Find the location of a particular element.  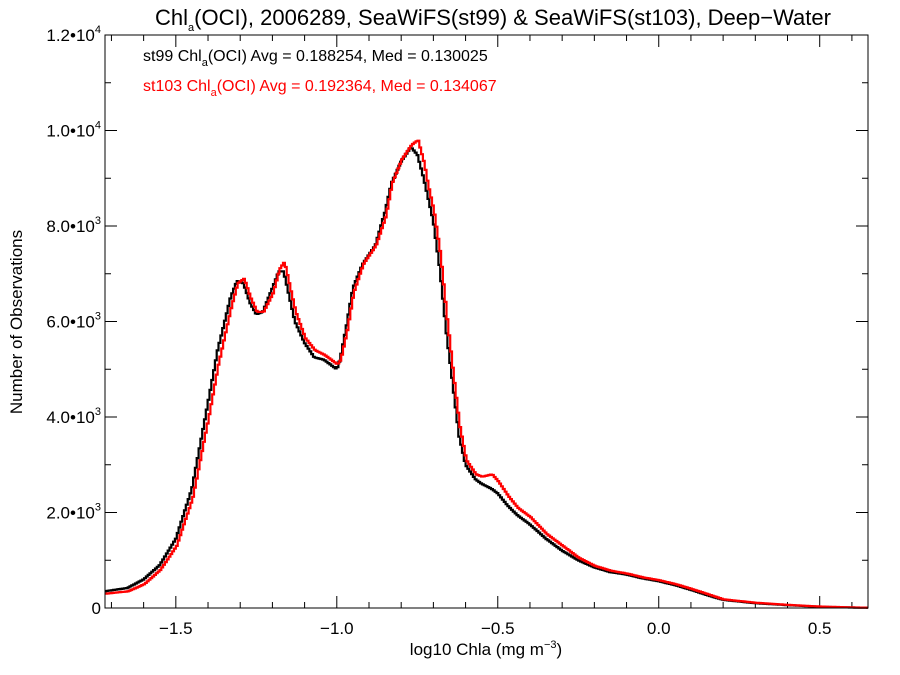

y-tick-label: 2.0•103 is located at coordinates (73, 512).